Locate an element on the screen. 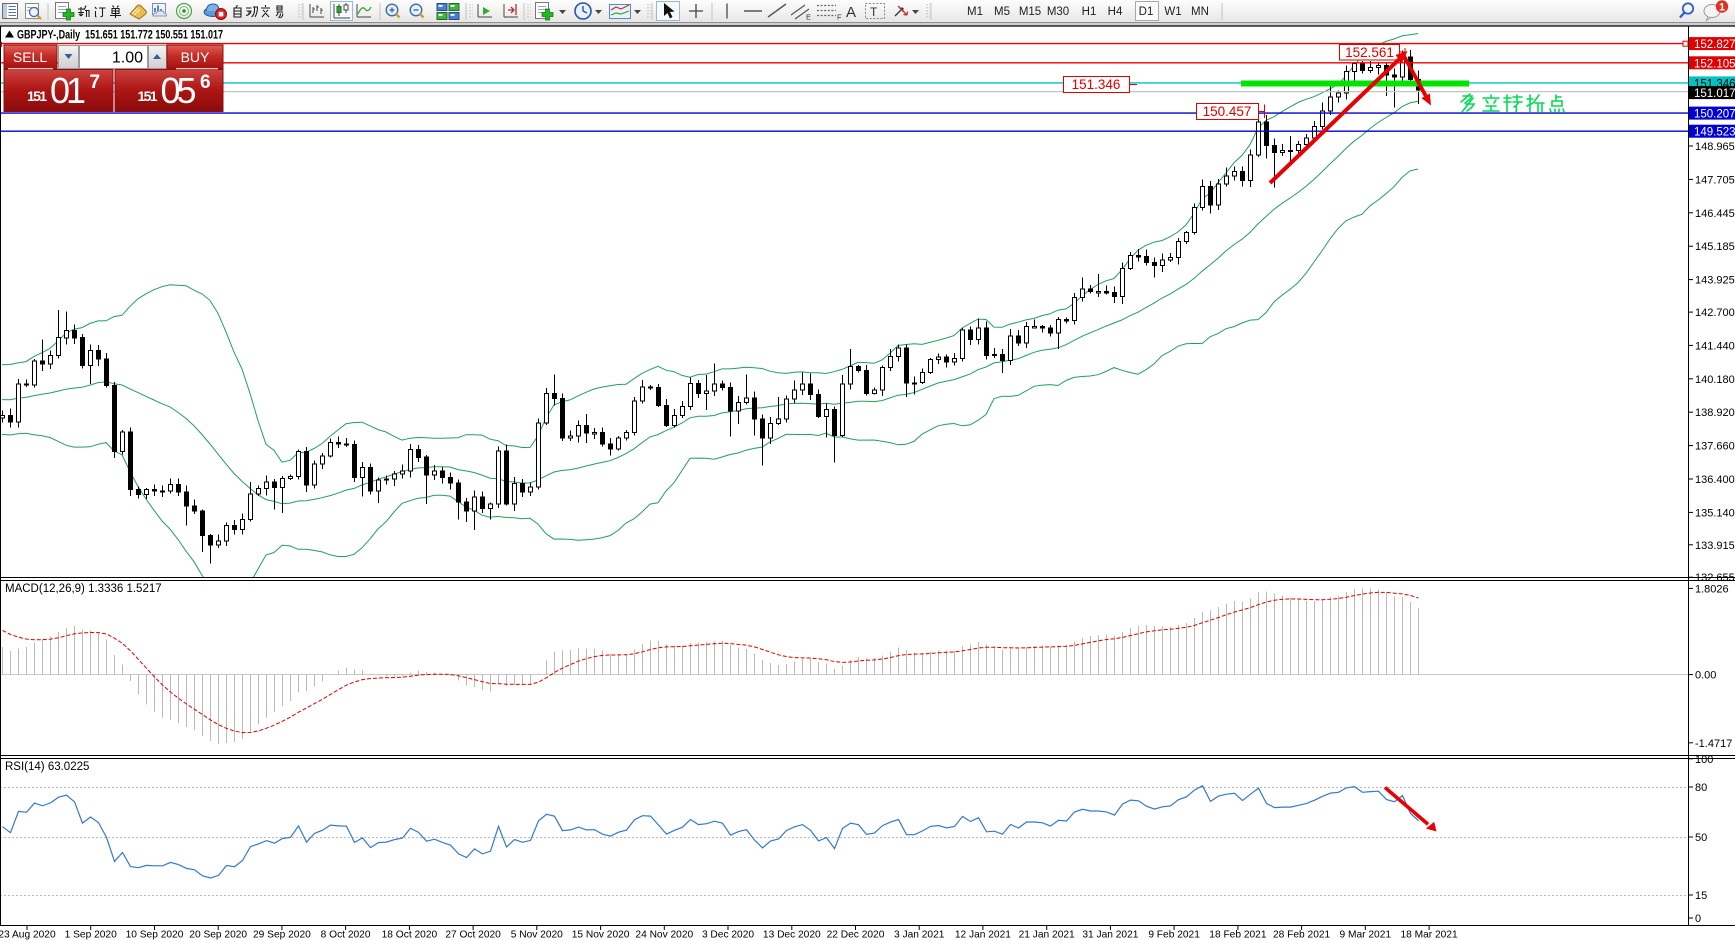 The height and width of the screenshot is (940, 1735). svg-text: MACD(12,26,9) 1.3336 1.5217 is located at coordinates (83, 589).